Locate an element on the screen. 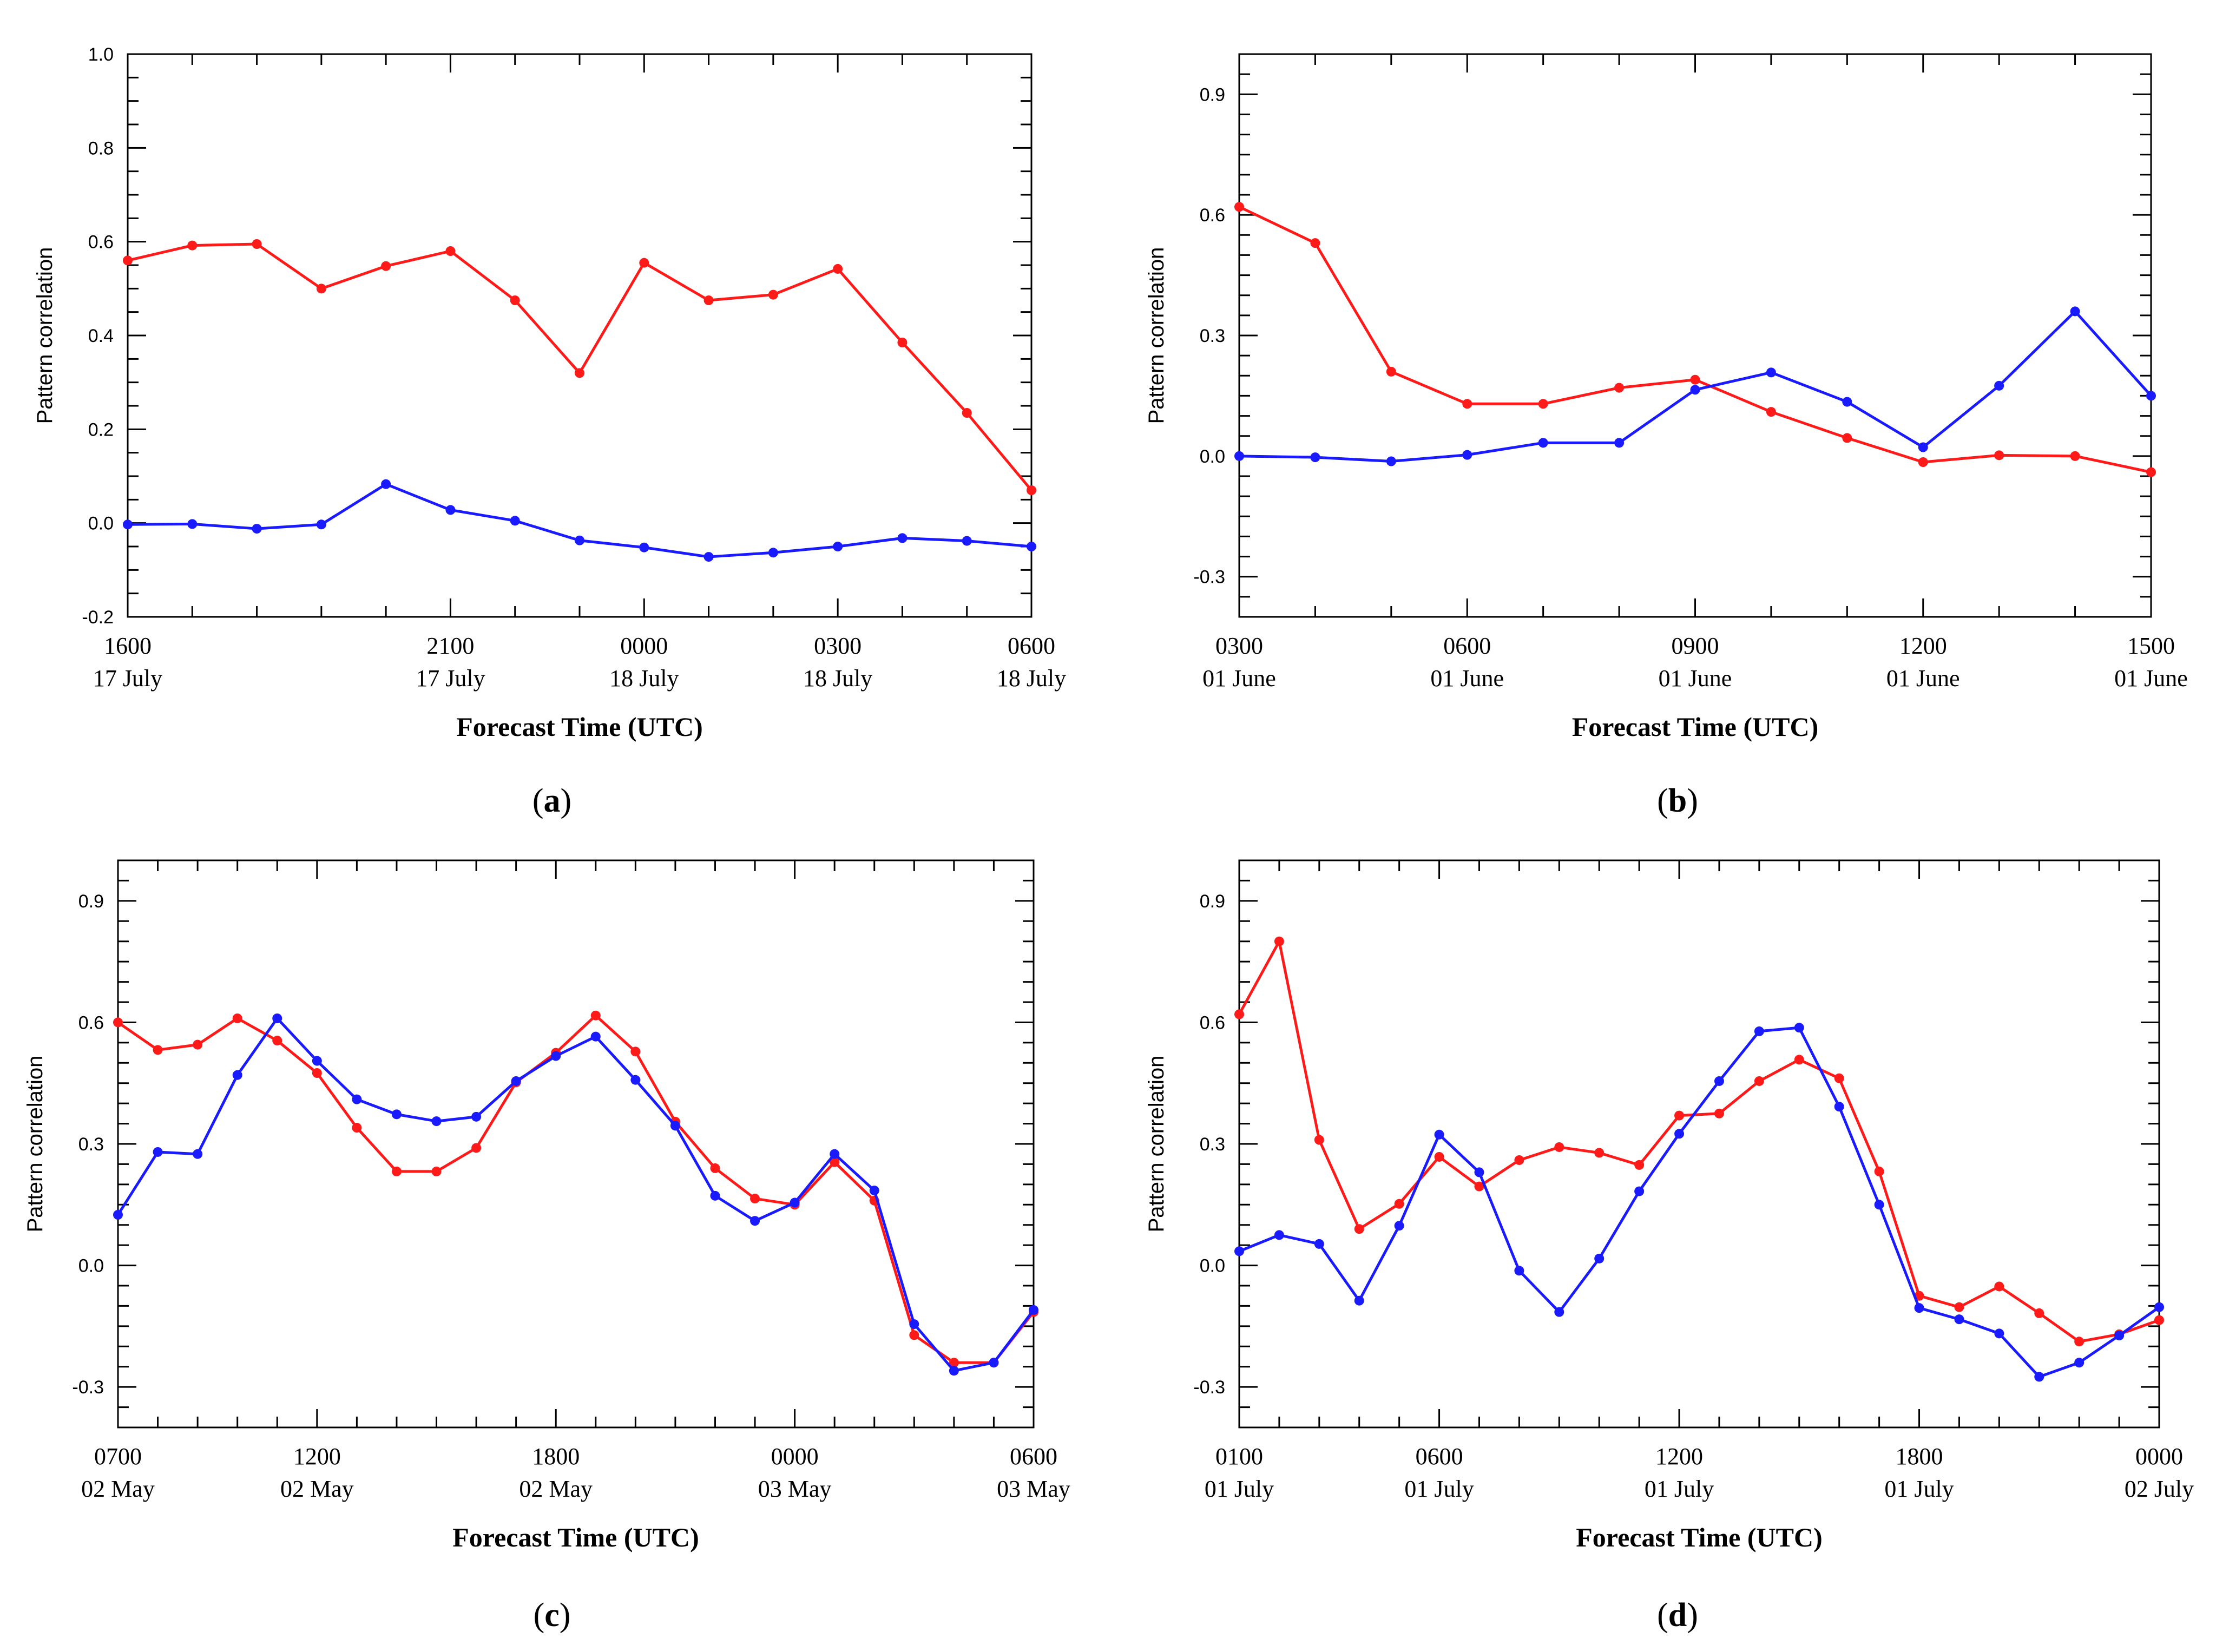 The width and height of the screenshot is (2216, 1652). y-tick-label: 0.8 is located at coordinates (101, 148).